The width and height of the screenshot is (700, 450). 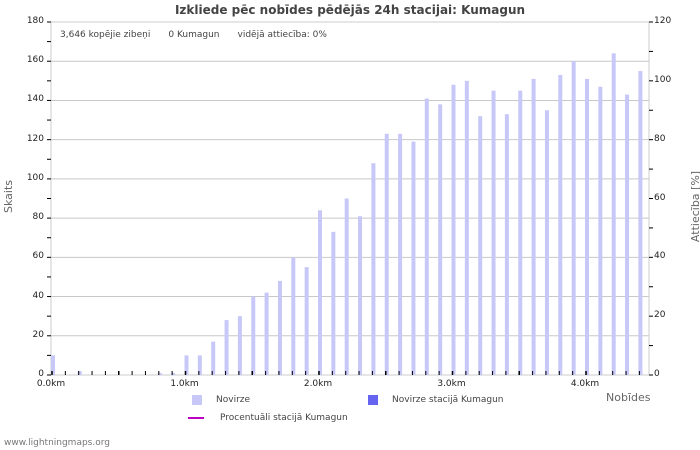 What do you see at coordinates (105, 35) in the screenshot?
I see `stat-total: 3,646 kopējie zibeņi` at bounding box center [105, 35].